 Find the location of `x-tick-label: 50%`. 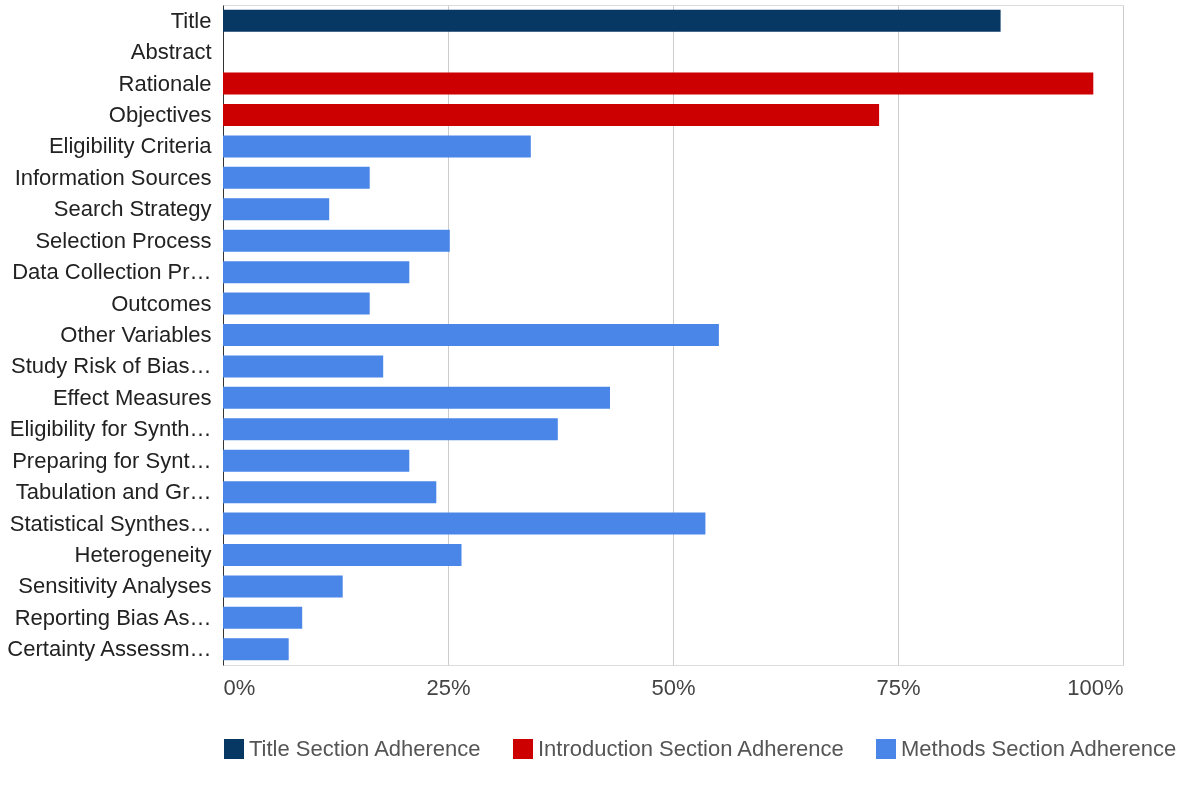

x-tick-label: 50% is located at coordinates (673, 687).